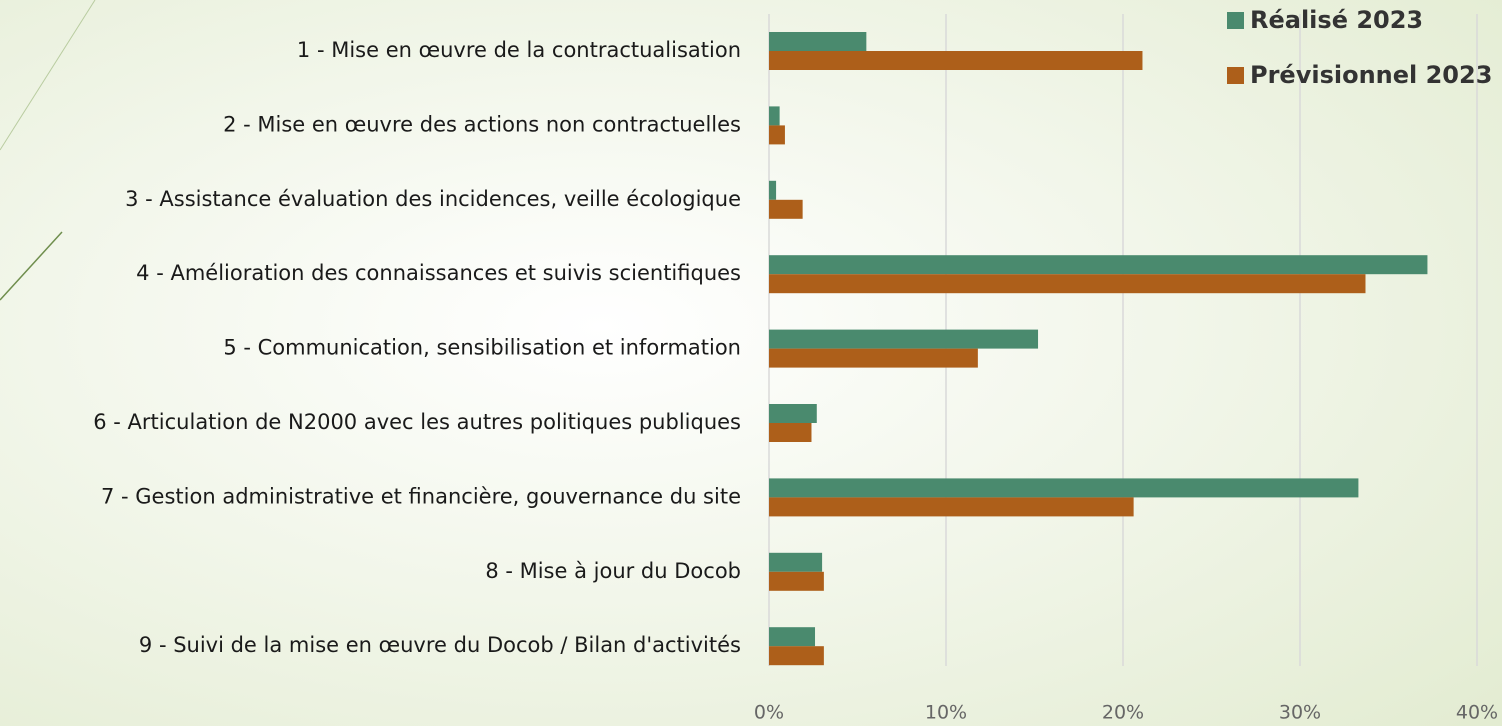 The height and width of the screenshot is (726, 1502). Describe the element at coordinates (1300, 713) in the screenshot. I see `x-tick-label: 30%` at that location.